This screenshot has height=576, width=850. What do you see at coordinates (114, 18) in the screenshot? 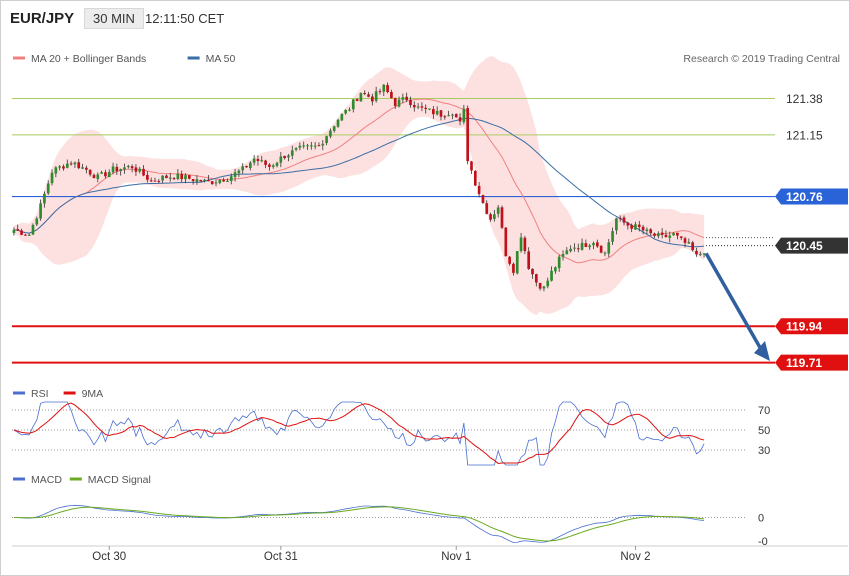
I see `timeframe-badge: 30 MIN` at bounding box center [114, 18].